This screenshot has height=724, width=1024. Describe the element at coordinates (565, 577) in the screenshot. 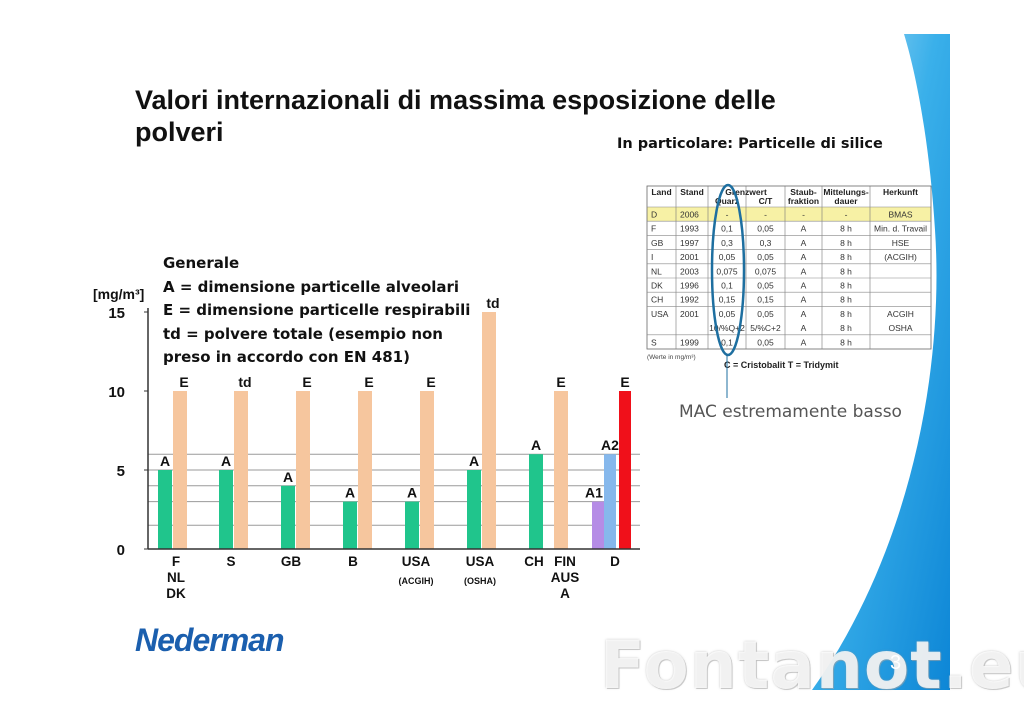

I see `x-tick-label: AUS` at that location.